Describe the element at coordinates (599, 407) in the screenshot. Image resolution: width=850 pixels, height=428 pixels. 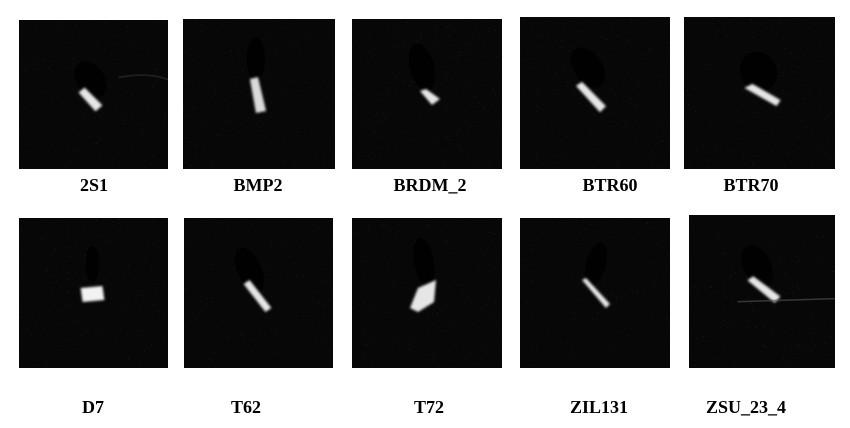
I see `label-zil131: ZIL131` at that location.